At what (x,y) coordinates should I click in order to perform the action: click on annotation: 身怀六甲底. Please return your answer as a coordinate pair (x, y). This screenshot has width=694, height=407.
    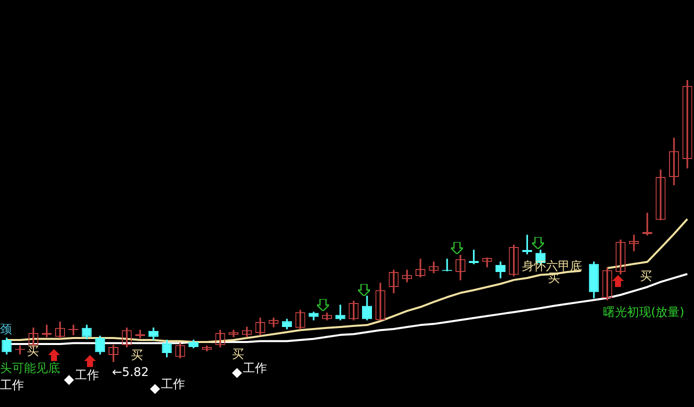
    Looking at the image, I should click on (552, 266).